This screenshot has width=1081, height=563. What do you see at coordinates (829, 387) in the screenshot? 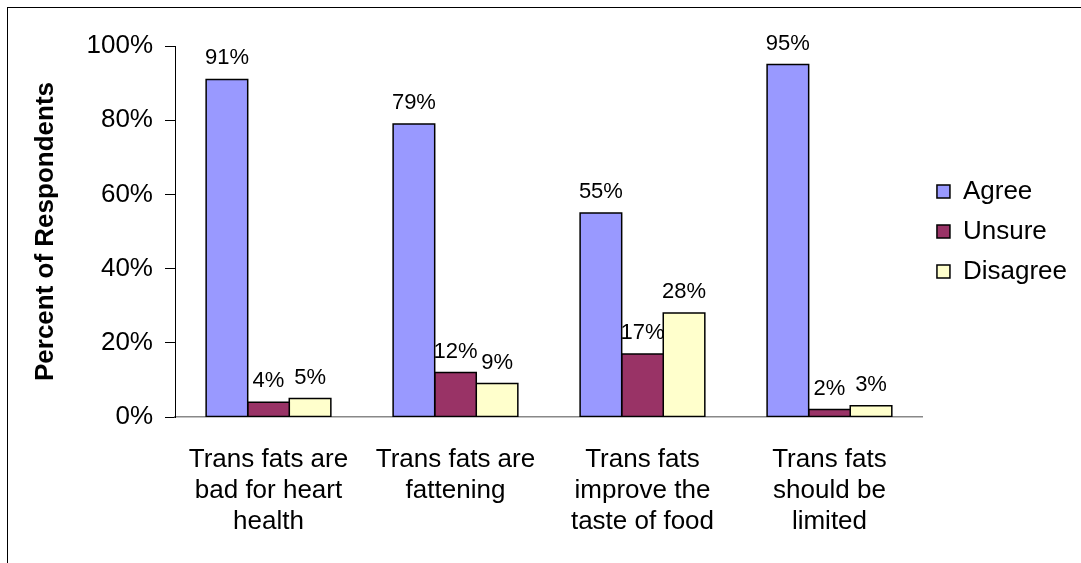
I see `data-label: 2%` at bounding box center [829, 387].